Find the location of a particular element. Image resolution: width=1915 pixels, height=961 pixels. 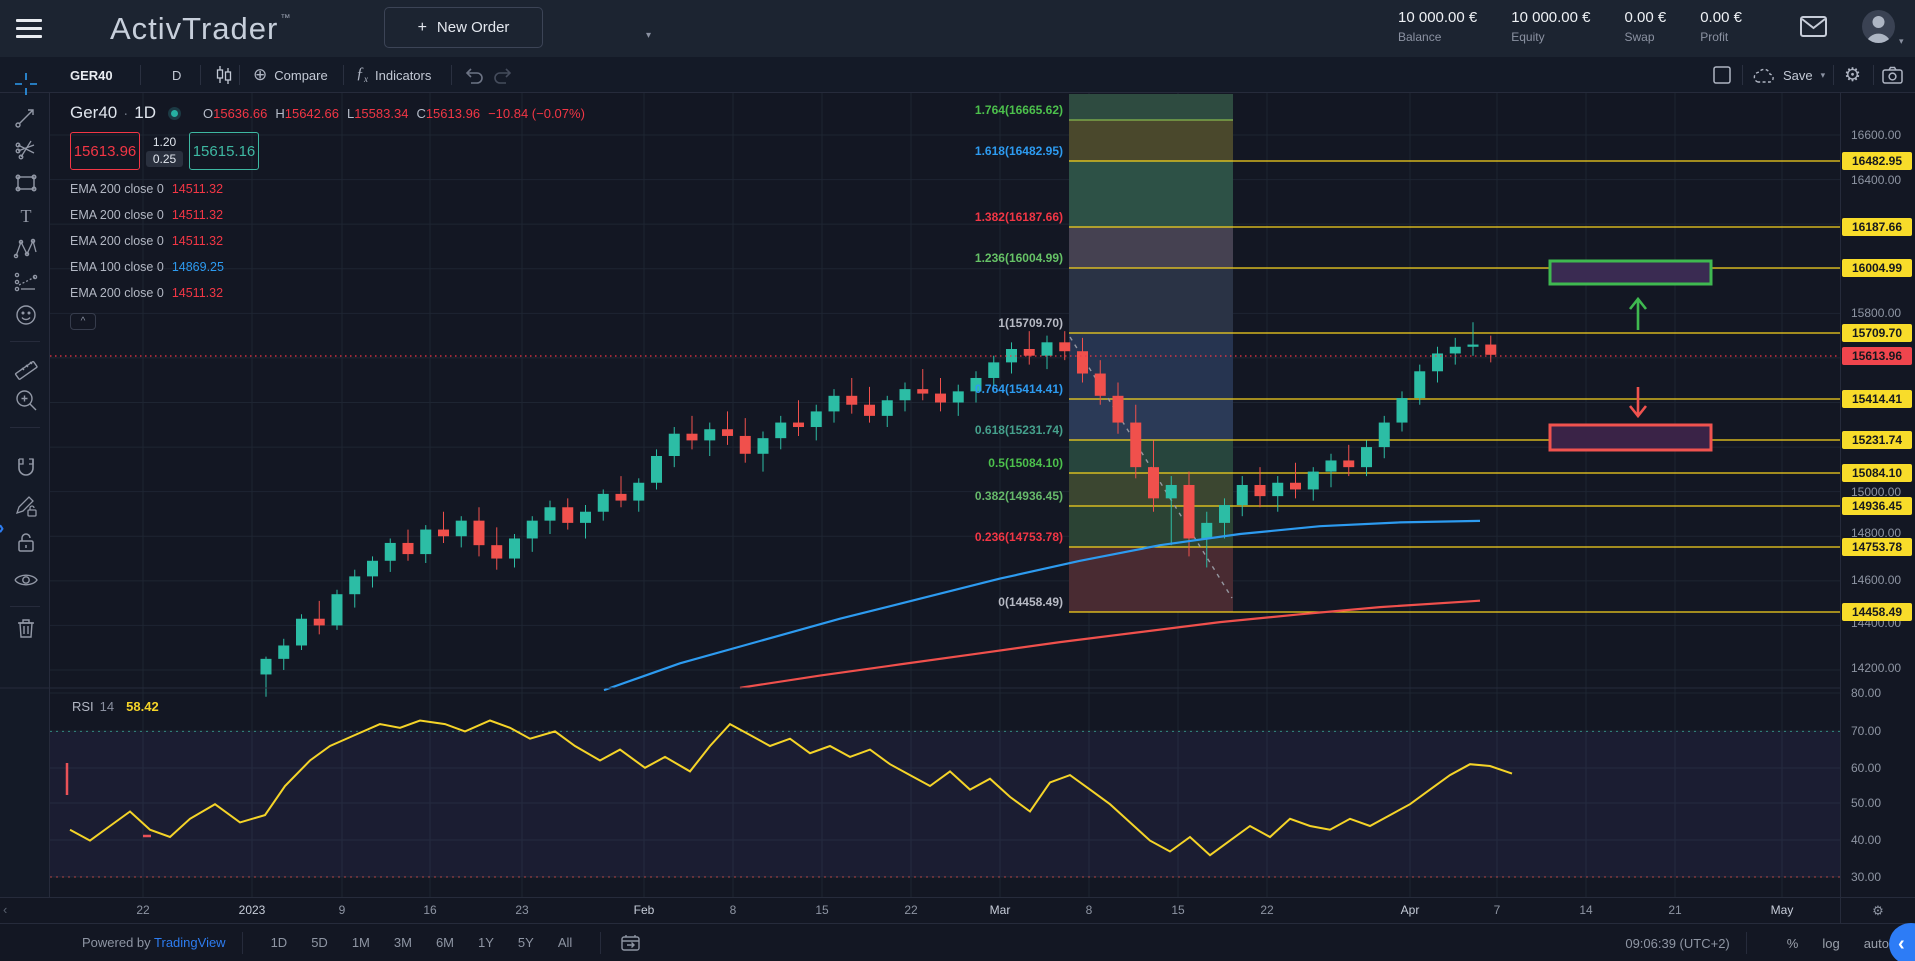

stat-equity: 10 000.00 € Equity is located at coordinates (1550, 26).